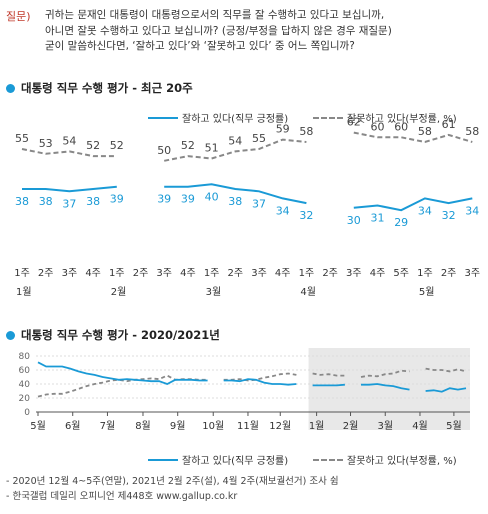  Describe the element at coordinates (25, 357) in the screenshot. I see `y-tick-label: 80` at that location.